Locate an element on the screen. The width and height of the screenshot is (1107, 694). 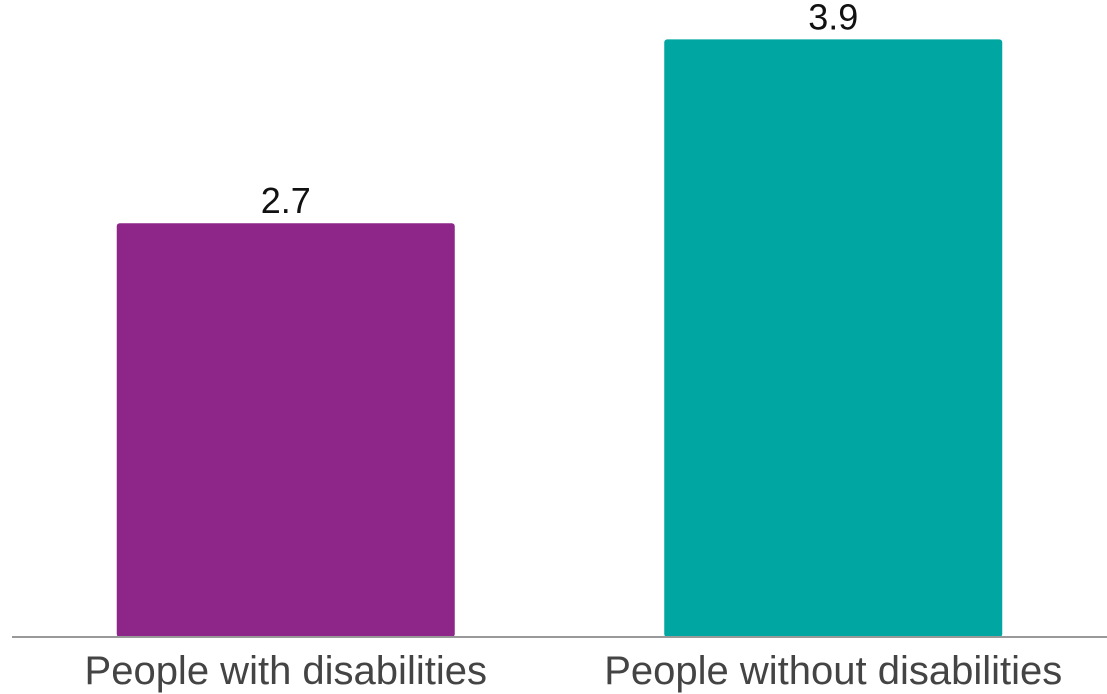
data-label-1: 3.9 is located at coordinates (833, 18).